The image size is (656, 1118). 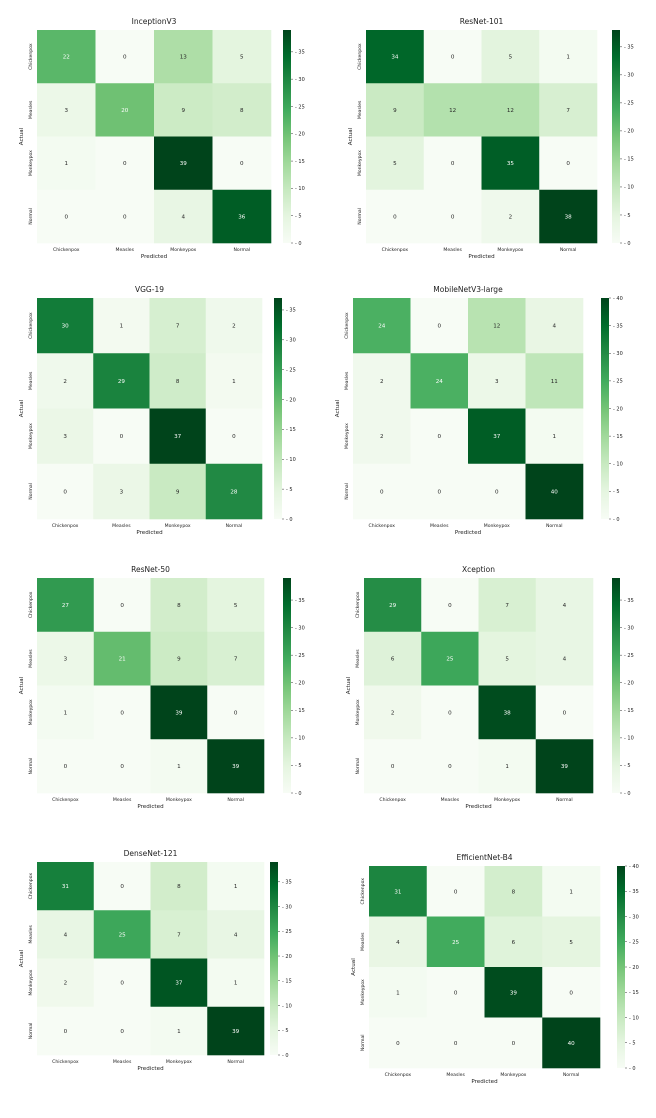 I want to click on cell-value-label: 2, so click(x=511, y=217).